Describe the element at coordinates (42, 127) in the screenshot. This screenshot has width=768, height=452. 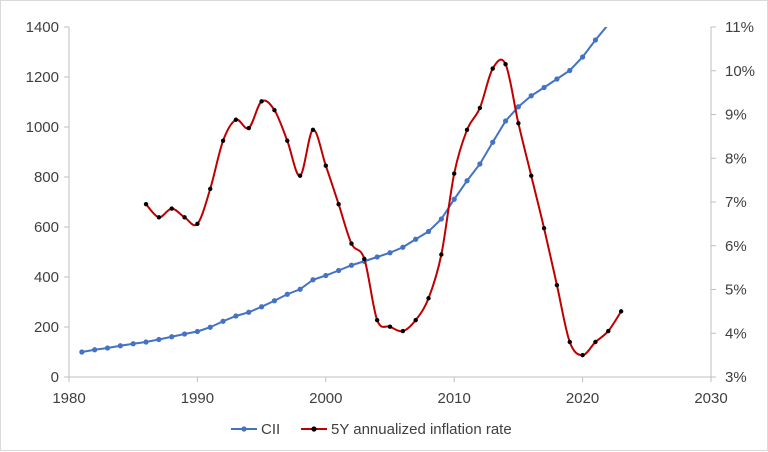
I see `left-axis-tick-label: 1000` at that location.